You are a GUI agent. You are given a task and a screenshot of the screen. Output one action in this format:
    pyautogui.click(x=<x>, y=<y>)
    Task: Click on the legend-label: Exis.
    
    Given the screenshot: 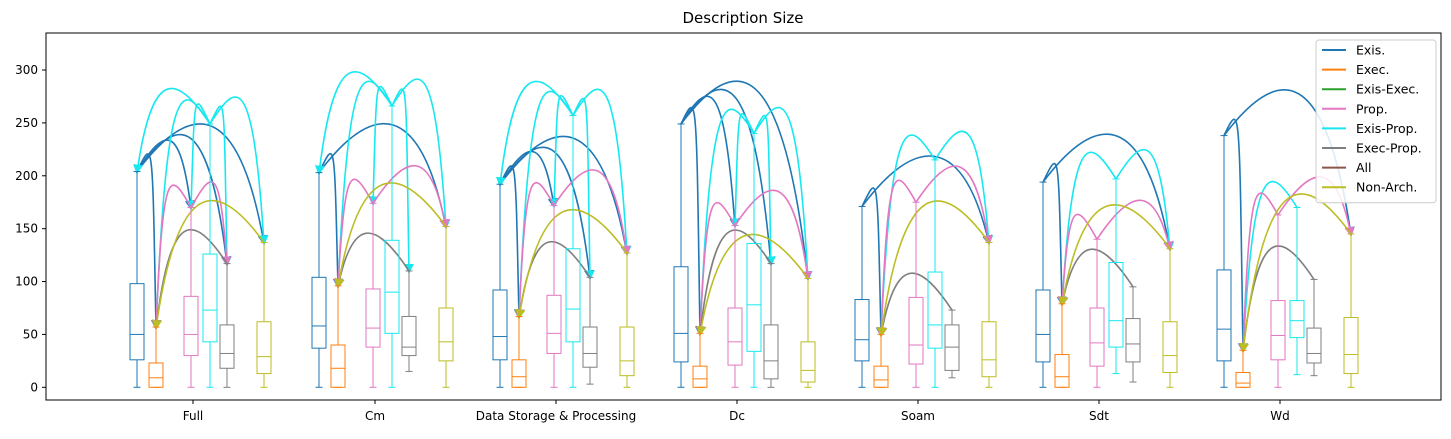 What is the action you would take?
    pyautogui.click(x=1370, y=50)
    